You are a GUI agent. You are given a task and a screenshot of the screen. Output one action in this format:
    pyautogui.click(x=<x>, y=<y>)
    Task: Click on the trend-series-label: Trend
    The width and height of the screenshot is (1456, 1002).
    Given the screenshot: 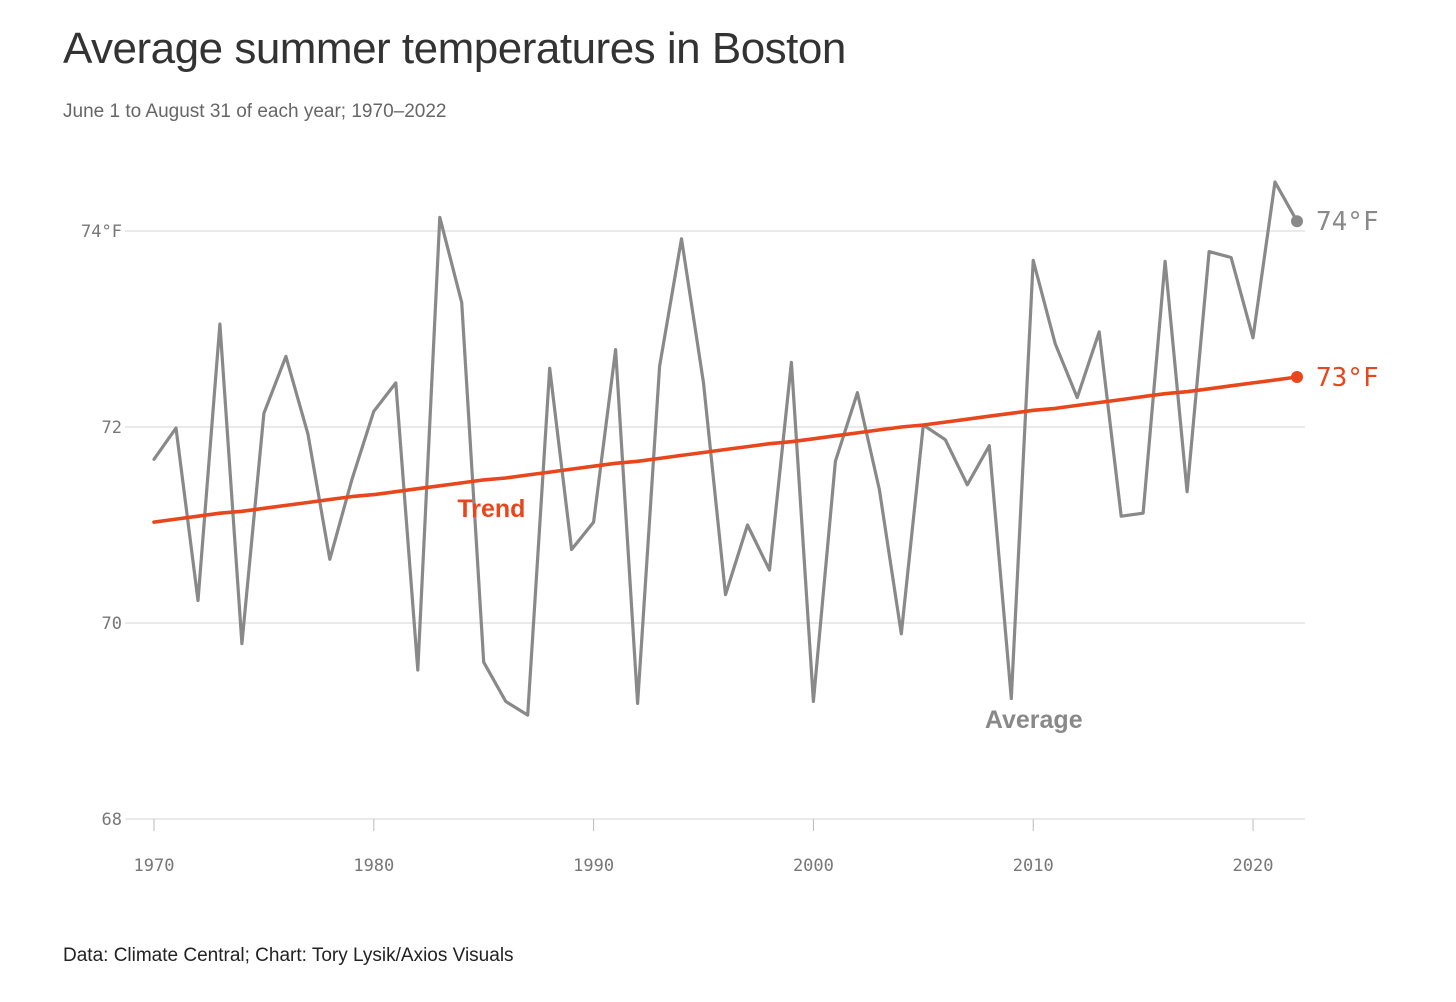 What is the action you would take?
    pyautogui.click(x=491, y=509)
    